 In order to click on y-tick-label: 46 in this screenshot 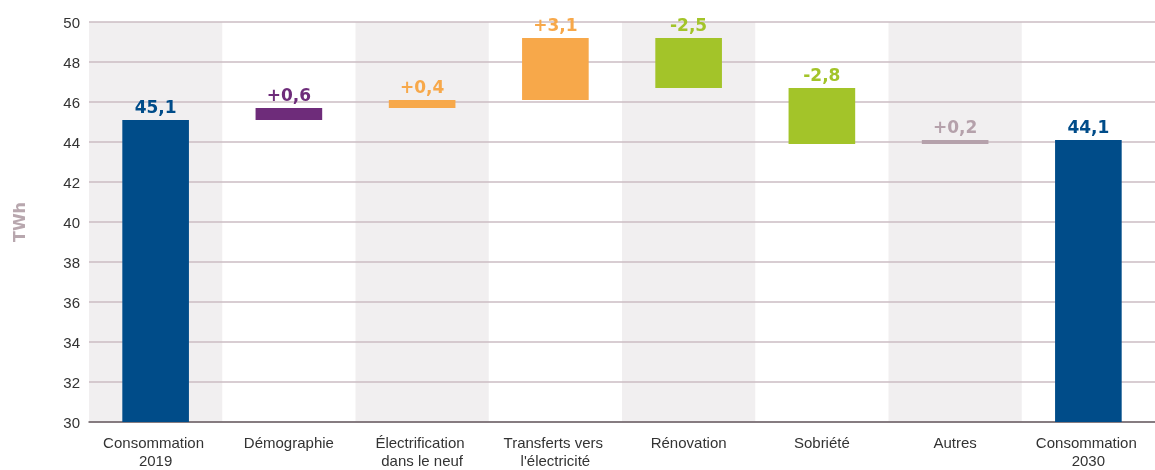, I will do `click(71, 102)`.